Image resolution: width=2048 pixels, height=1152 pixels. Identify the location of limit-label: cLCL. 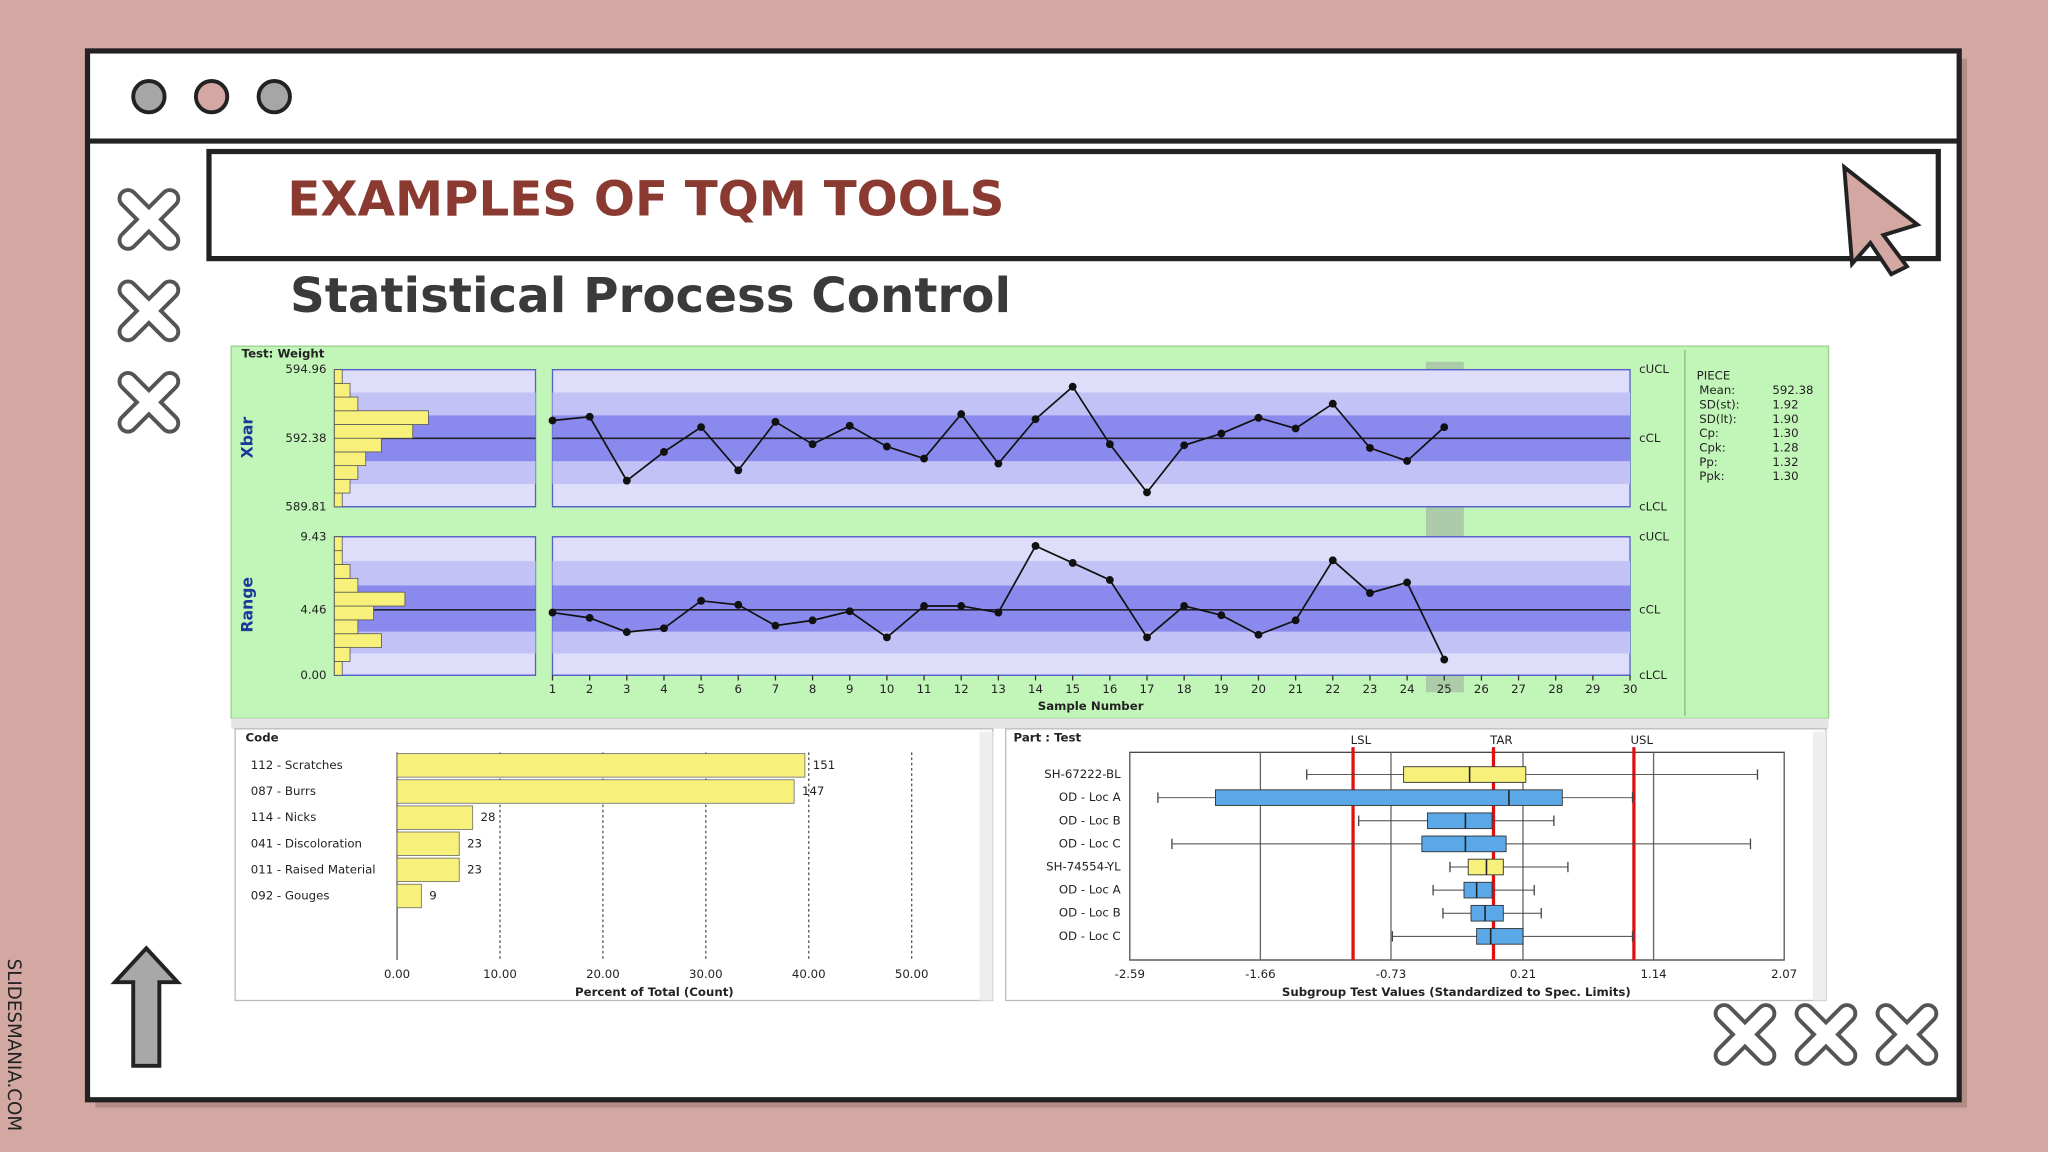
(1653, 506).